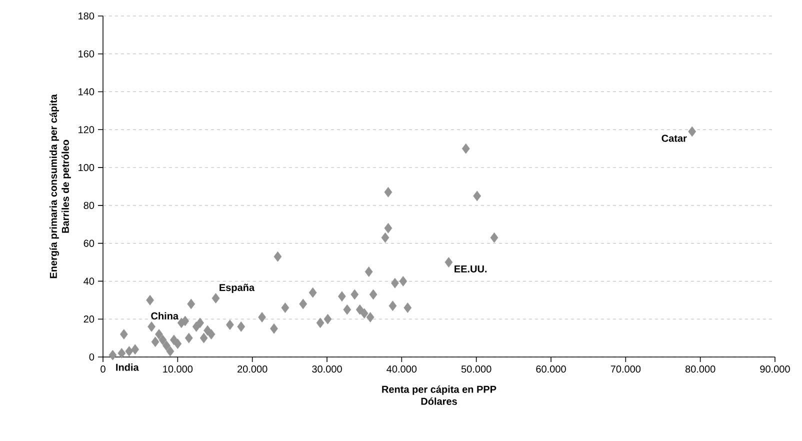 The width and height of the screenshot is (802, 441). What do you see at coordinates (327, 369) in the screenshot?
I see `x-tick-label: 30.000` at bounding box center [327, 369].